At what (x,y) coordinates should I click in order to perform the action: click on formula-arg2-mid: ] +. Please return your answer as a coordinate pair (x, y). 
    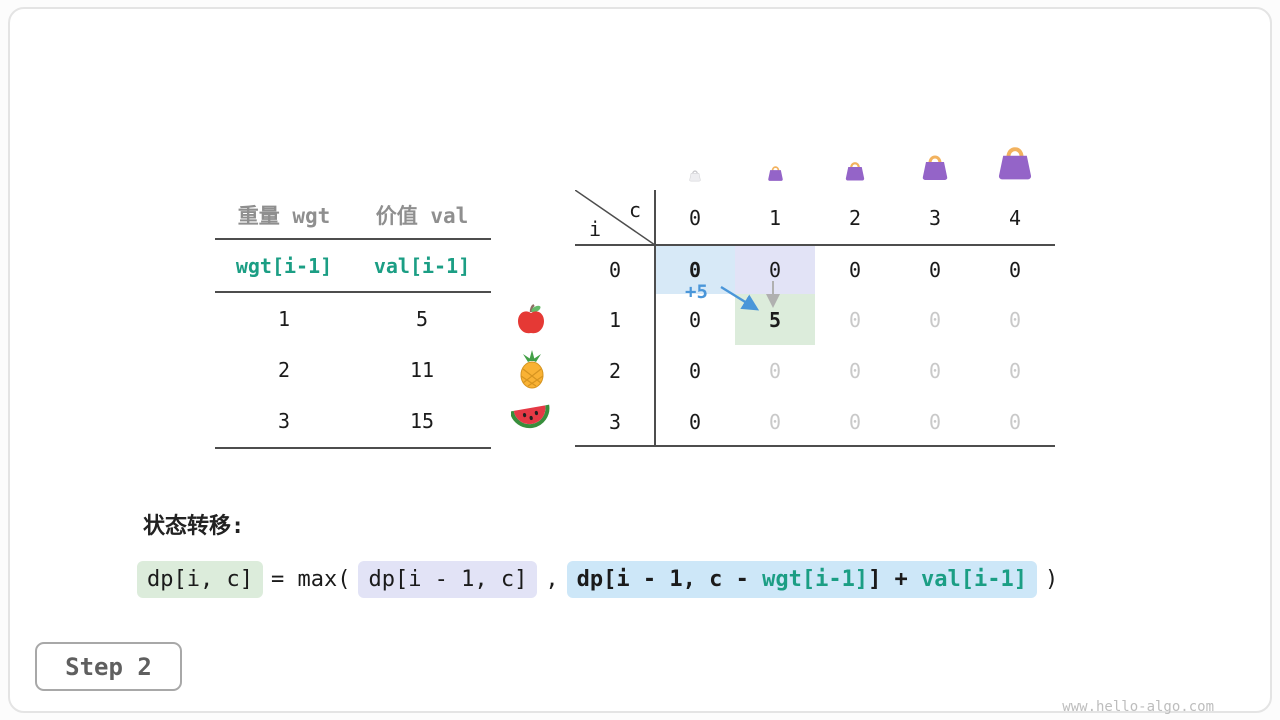
    Looking at the image, I should click on (895, 579).